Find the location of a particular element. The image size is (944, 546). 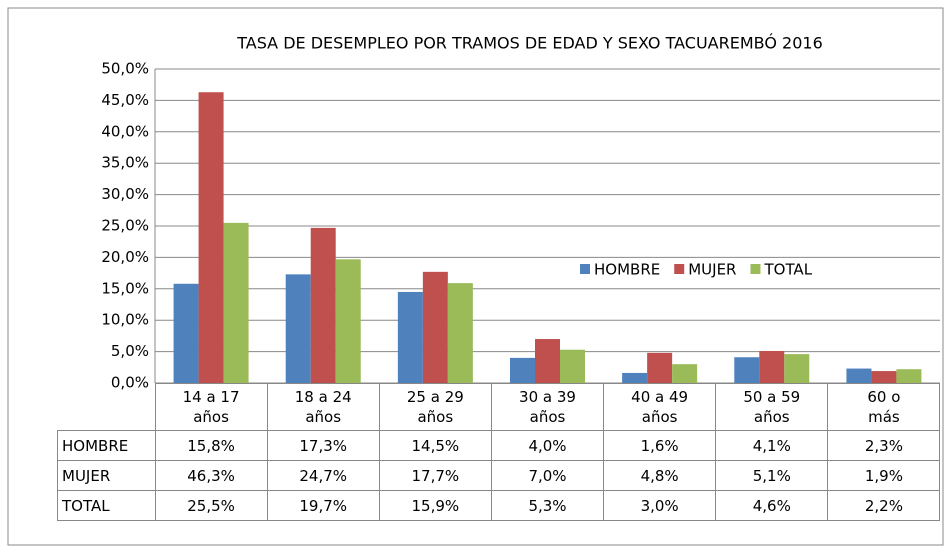

y-tick-label: 10,0% is located at coordinates (125, 320).